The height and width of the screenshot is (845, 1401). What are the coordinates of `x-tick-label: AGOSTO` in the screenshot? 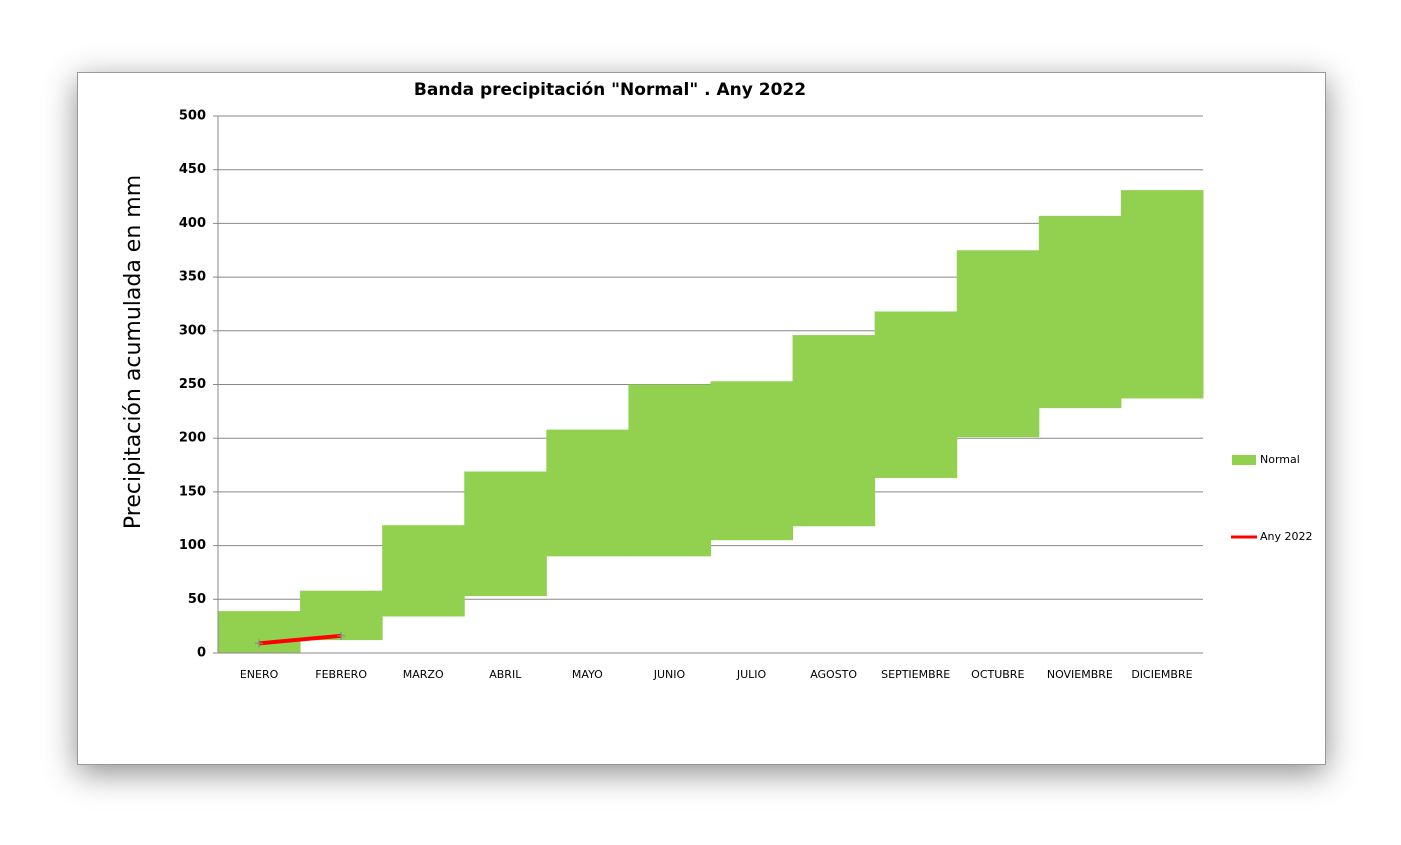 It's located at (833, 674).